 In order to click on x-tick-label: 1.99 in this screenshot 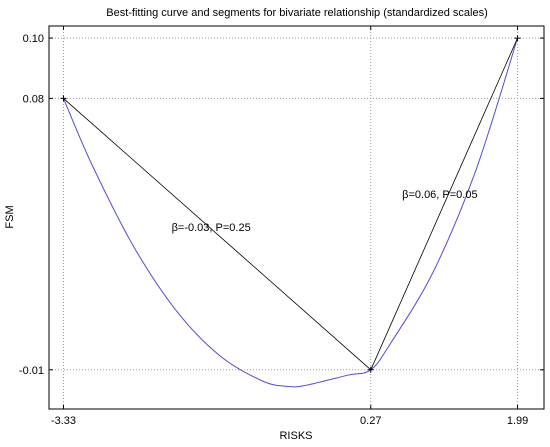, I will do `click(517, 421)`.